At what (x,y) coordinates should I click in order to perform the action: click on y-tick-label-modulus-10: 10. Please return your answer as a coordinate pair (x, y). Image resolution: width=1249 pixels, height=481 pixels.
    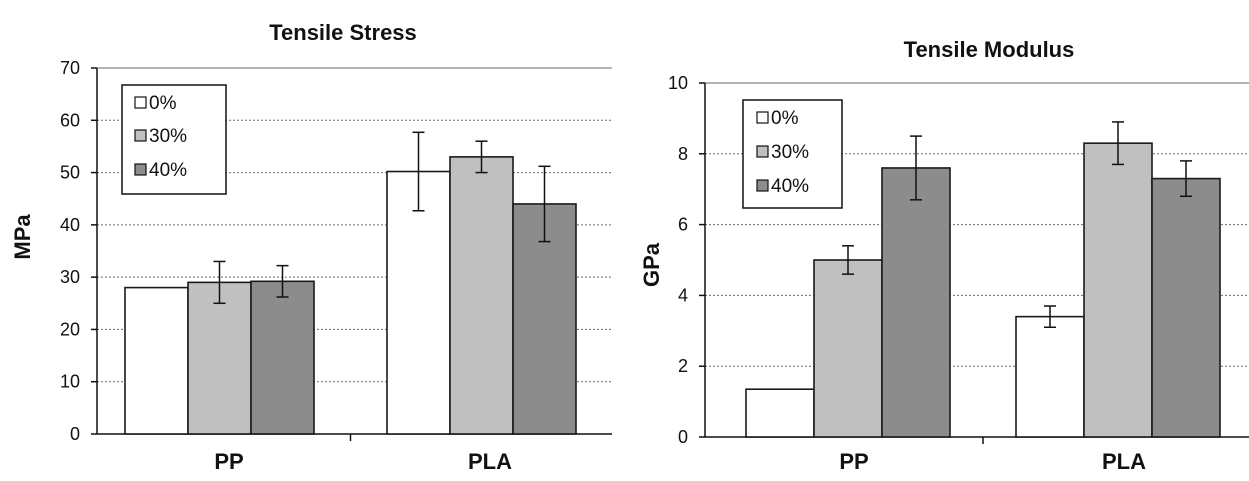
    Looking at the image, I should click on (678, 83).